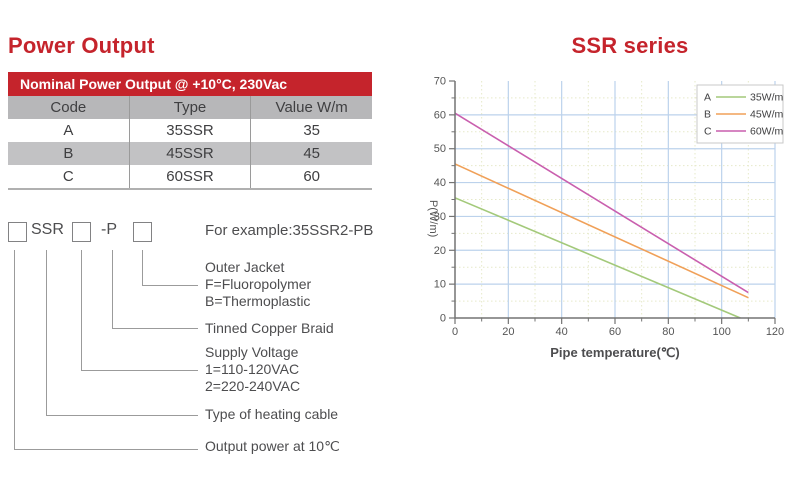  Describe the element at coordinates (252, 352) in the screenshot. I see `label-line: Supply Voltage` at that location.